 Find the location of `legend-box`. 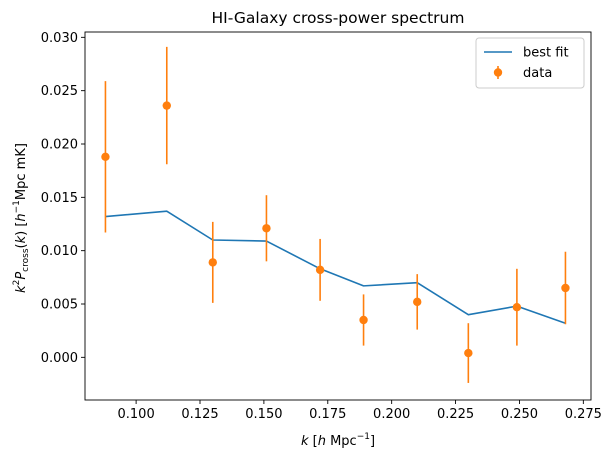

legend-box is located at coordinates (530, 63).